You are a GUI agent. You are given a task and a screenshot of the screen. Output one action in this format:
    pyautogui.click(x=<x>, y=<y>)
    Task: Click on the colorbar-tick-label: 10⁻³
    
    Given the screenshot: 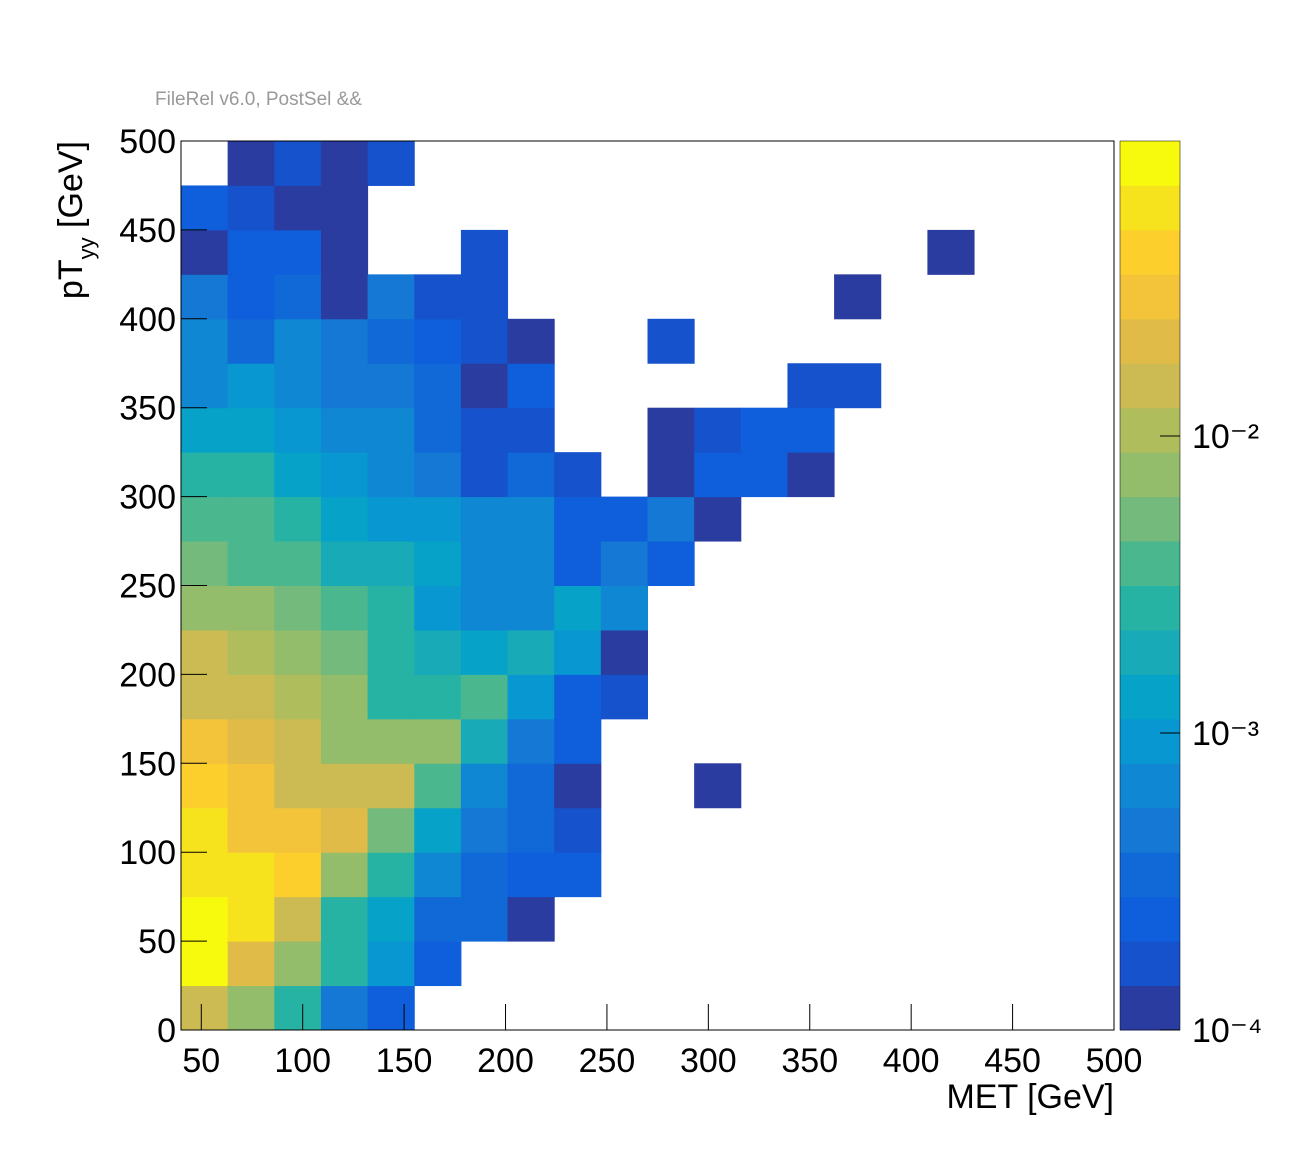 What is the action you would take?
    pyautogui.click(x=1225, y=734)
    